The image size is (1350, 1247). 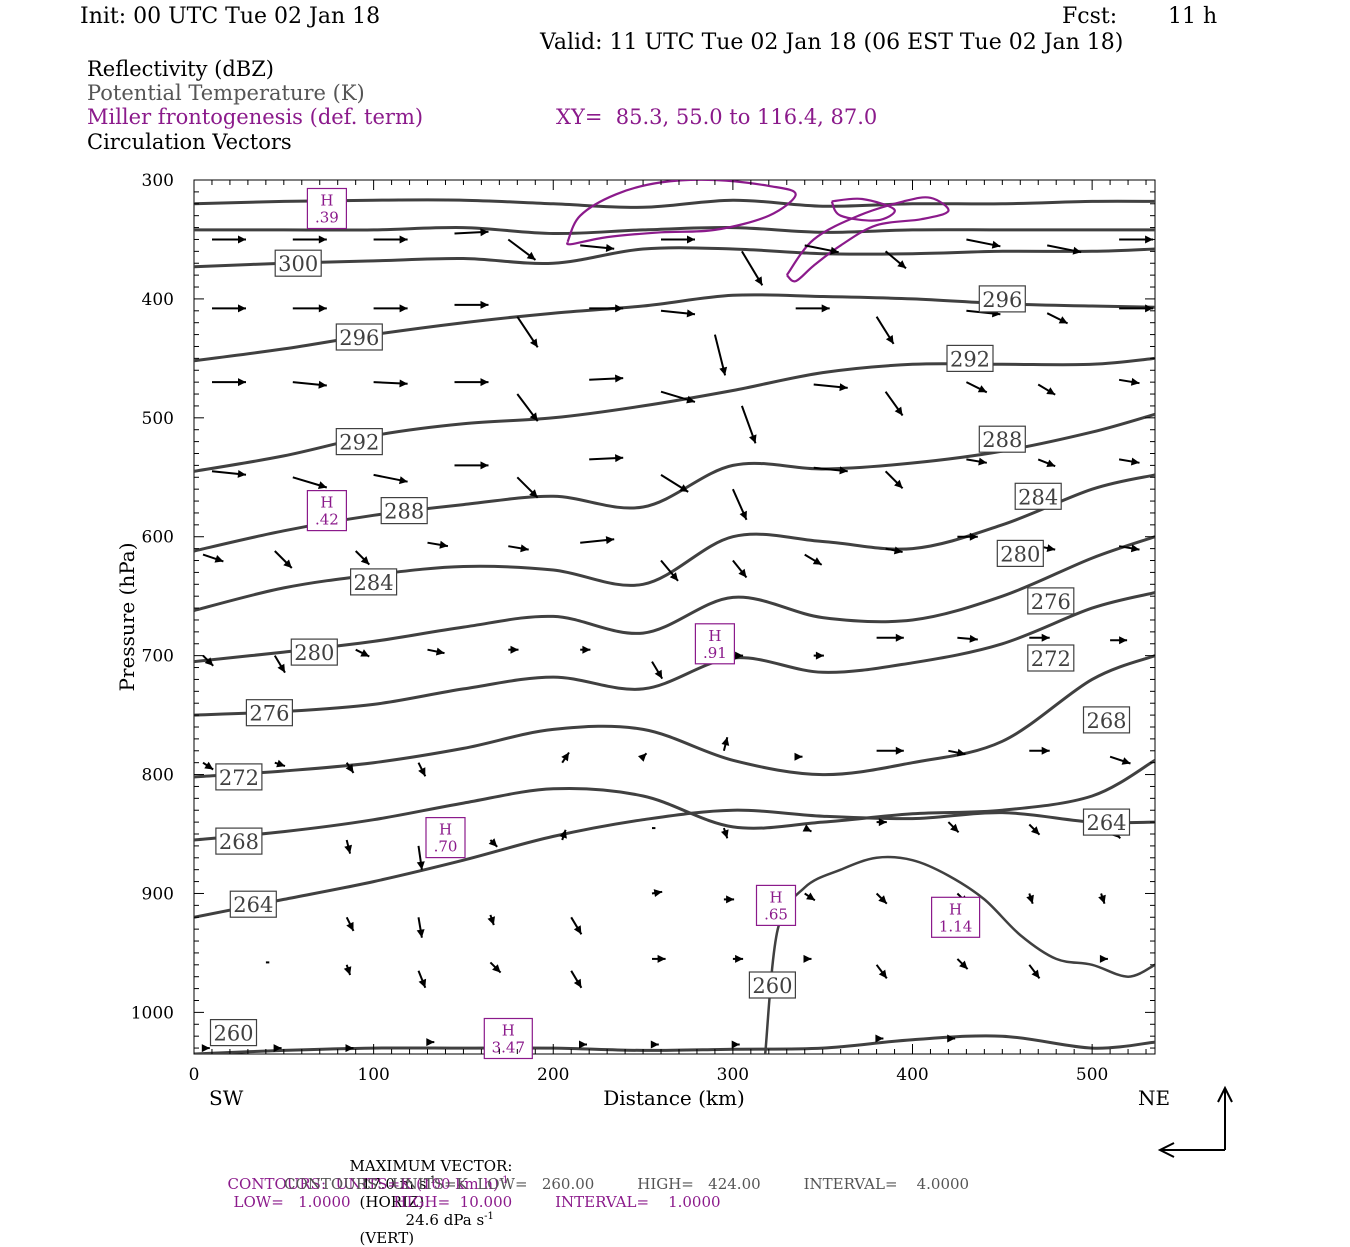 What do you see at coordinates (674, 1098) in the screenshot?
I see `x-axis-label: Distance (km)` at bounding box center [674, 1098].